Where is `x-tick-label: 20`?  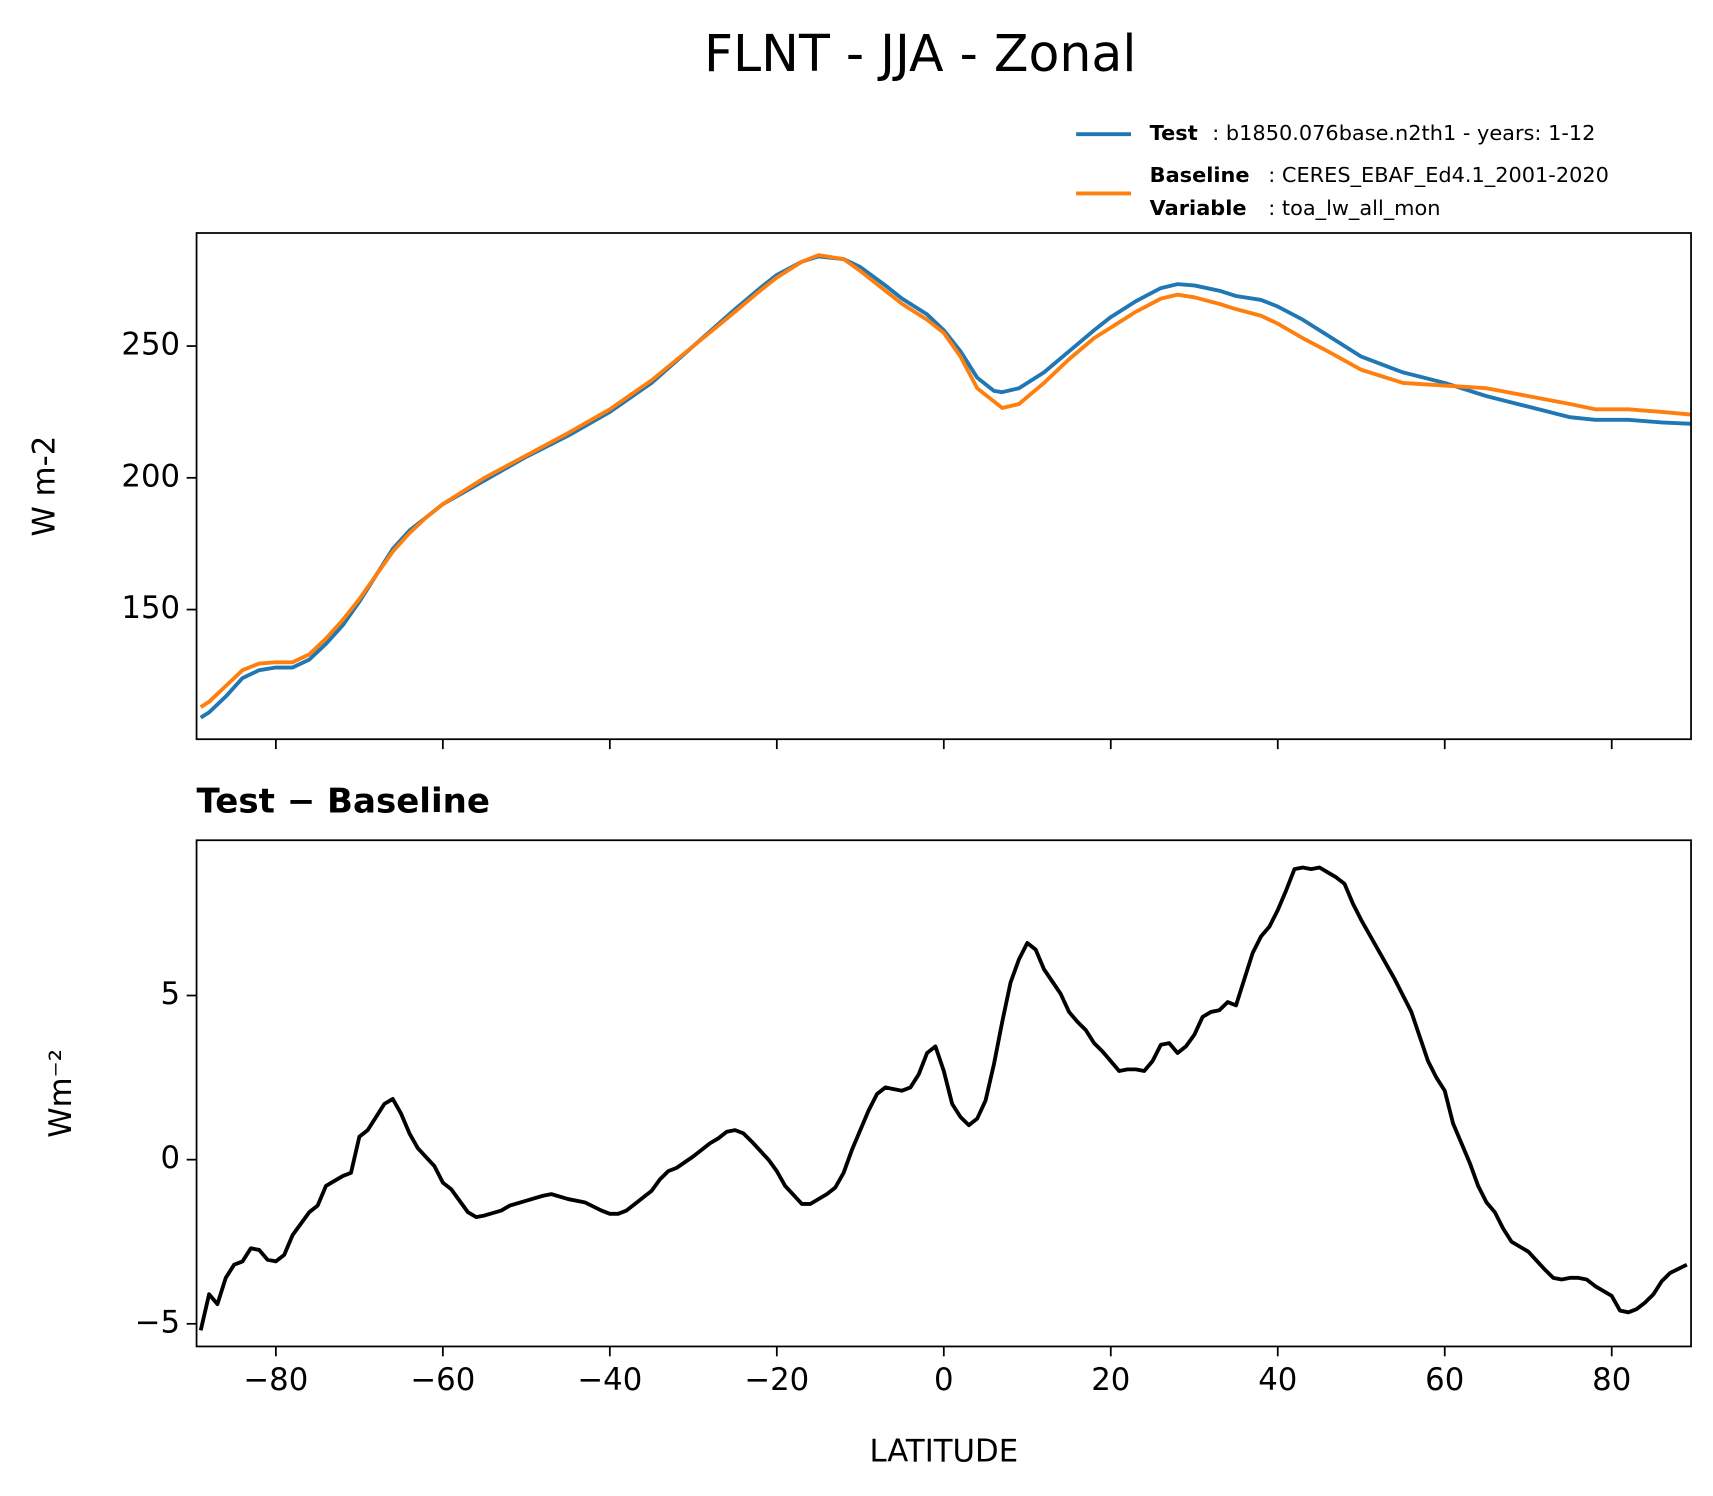 x-tick-label: 20 is located at coordinates (1110, 1380).